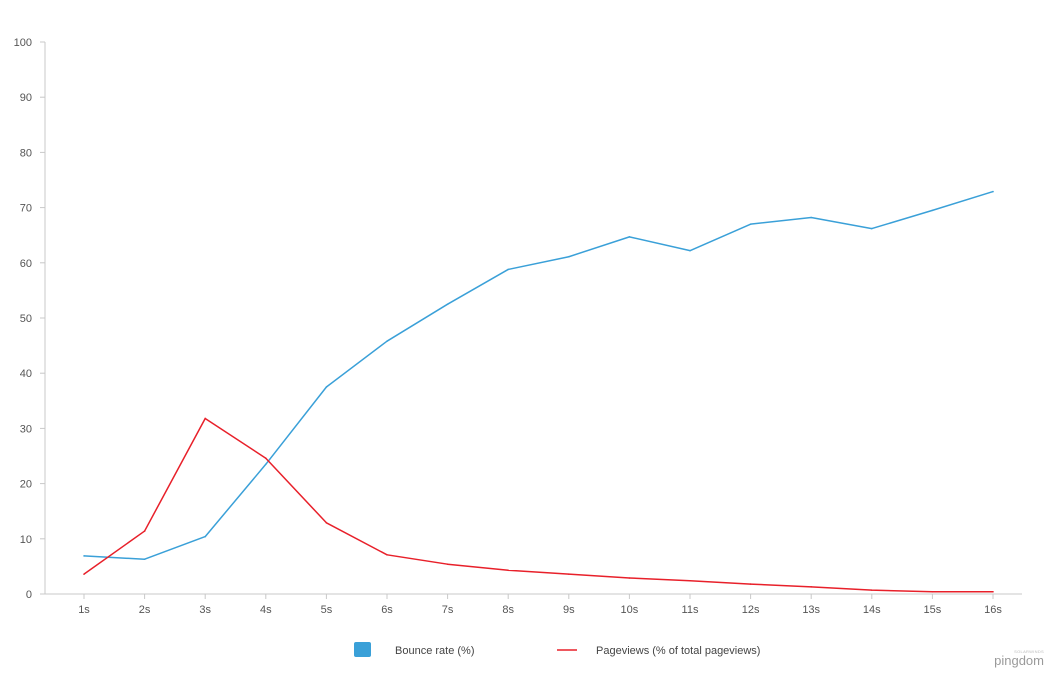 The height and width of the screenshot is (675, 1052). I want to click on y-tick-label: 0, so click(29, 595).